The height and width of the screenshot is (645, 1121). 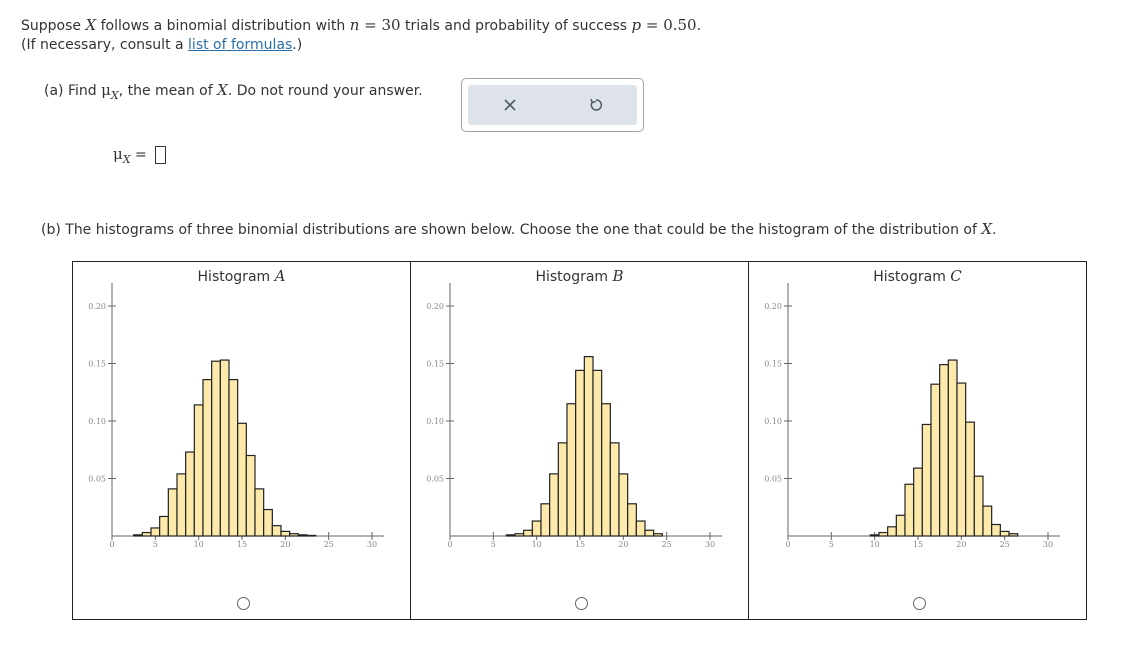 I want to click on reset-button, so click(x=596, y=105).